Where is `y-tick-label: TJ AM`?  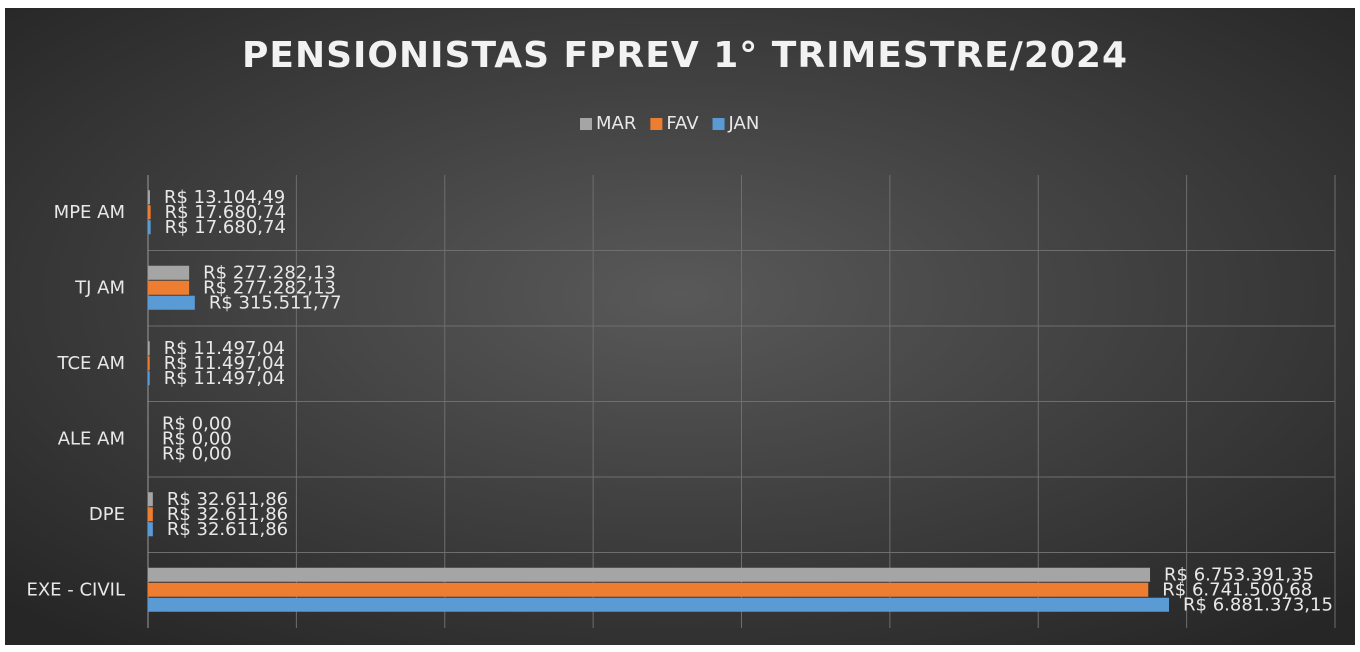
y-tick-label: TJ AM is located at coordinates (99, 287).